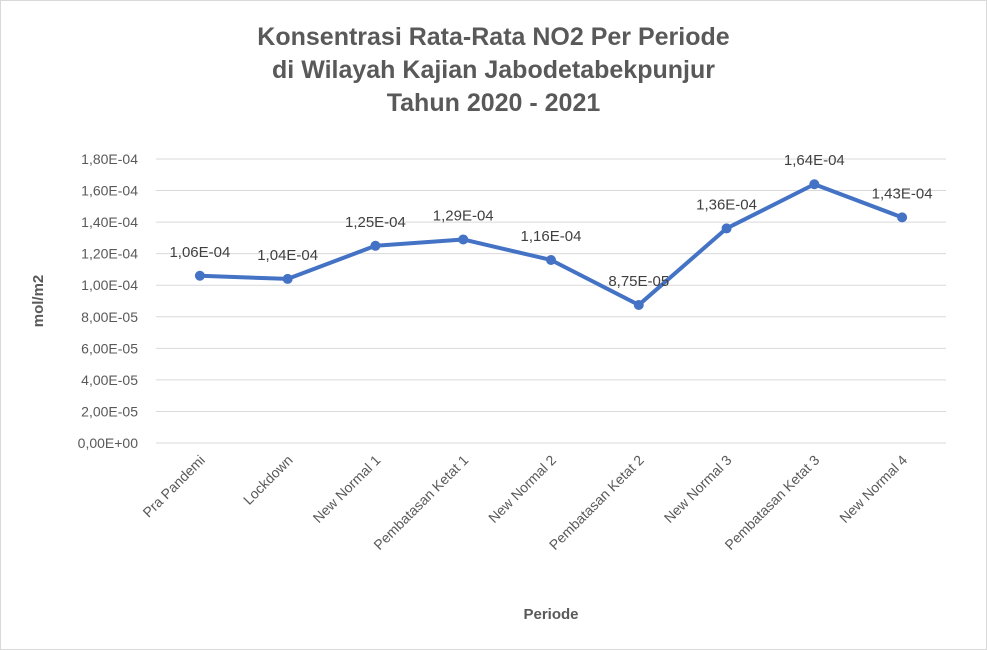  I want to click on x-tick-label: New Normal 4, so click(873, 489).